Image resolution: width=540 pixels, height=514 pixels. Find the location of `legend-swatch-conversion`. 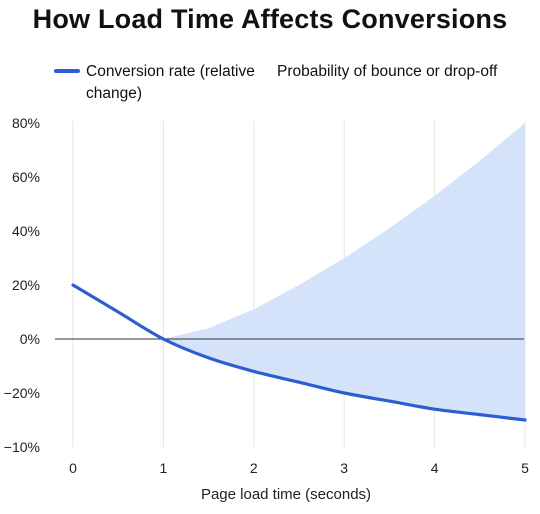

legend-swatch-conversion is located at coordinates (67, 71).